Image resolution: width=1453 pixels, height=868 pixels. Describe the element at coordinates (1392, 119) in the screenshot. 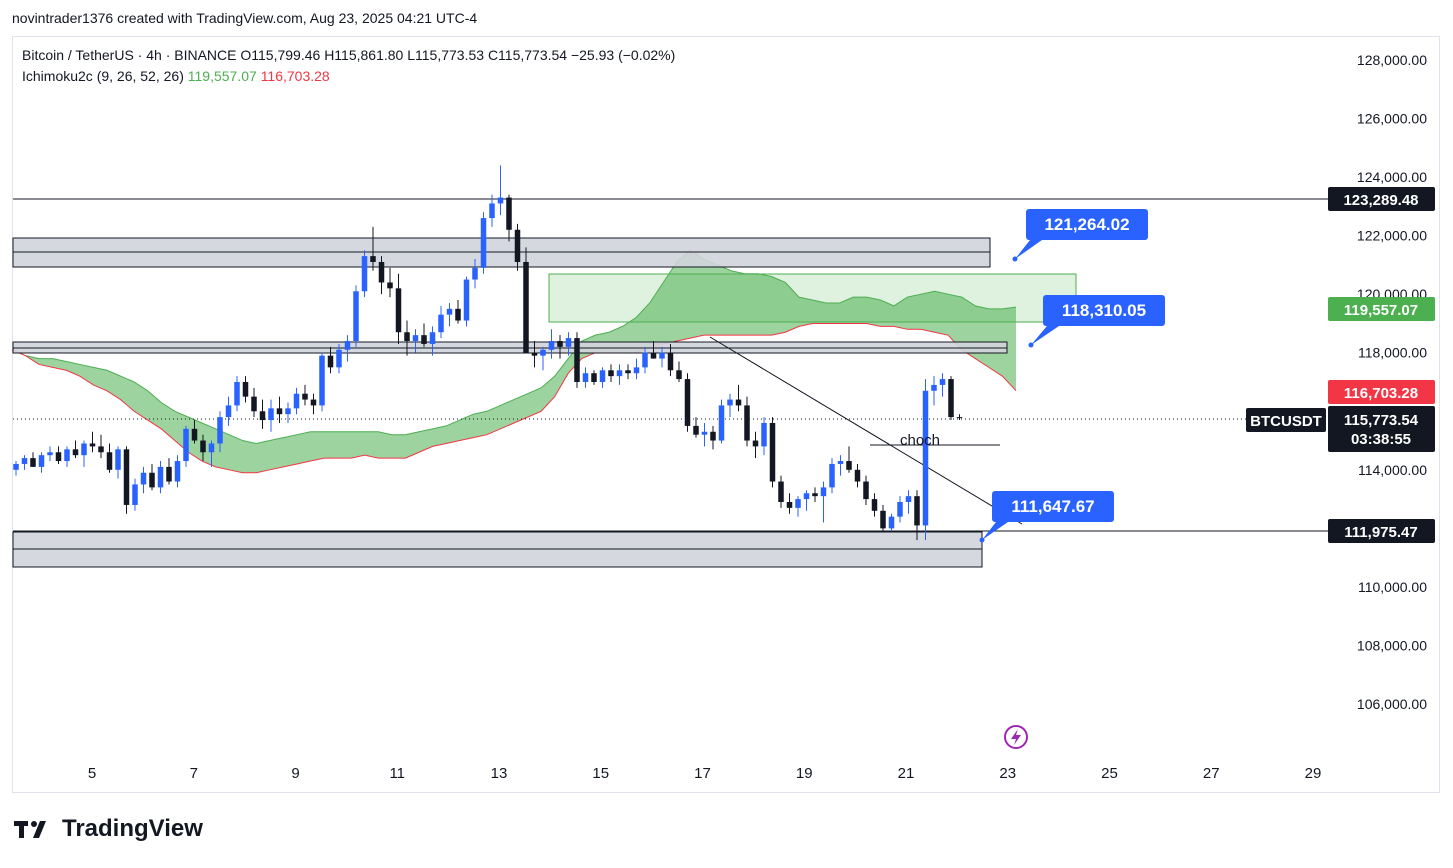

I see `price-axis-tick: 126,000.00` at that location.